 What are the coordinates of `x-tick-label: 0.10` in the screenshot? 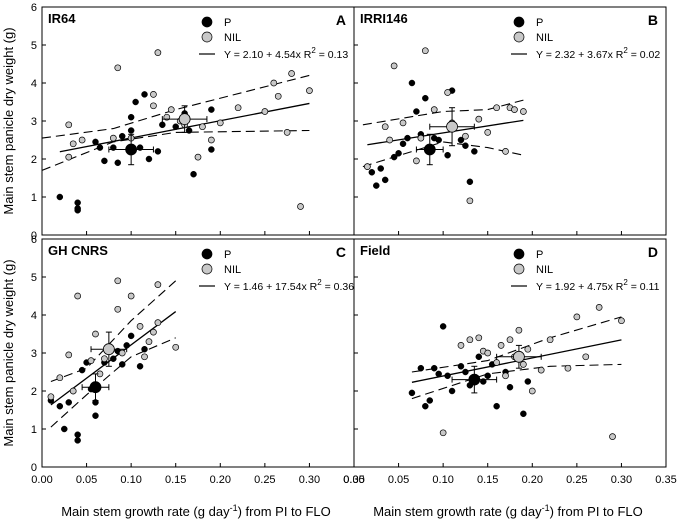 It's located at (130, 480).